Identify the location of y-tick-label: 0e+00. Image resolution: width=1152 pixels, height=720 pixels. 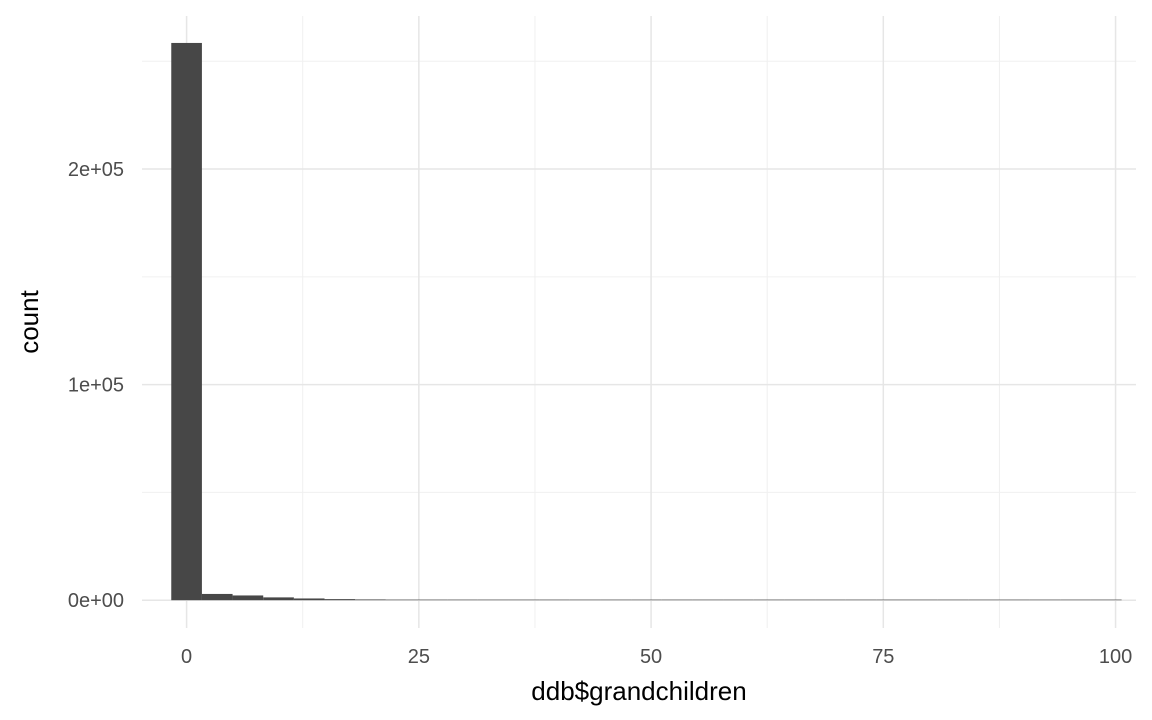
(96, 601).